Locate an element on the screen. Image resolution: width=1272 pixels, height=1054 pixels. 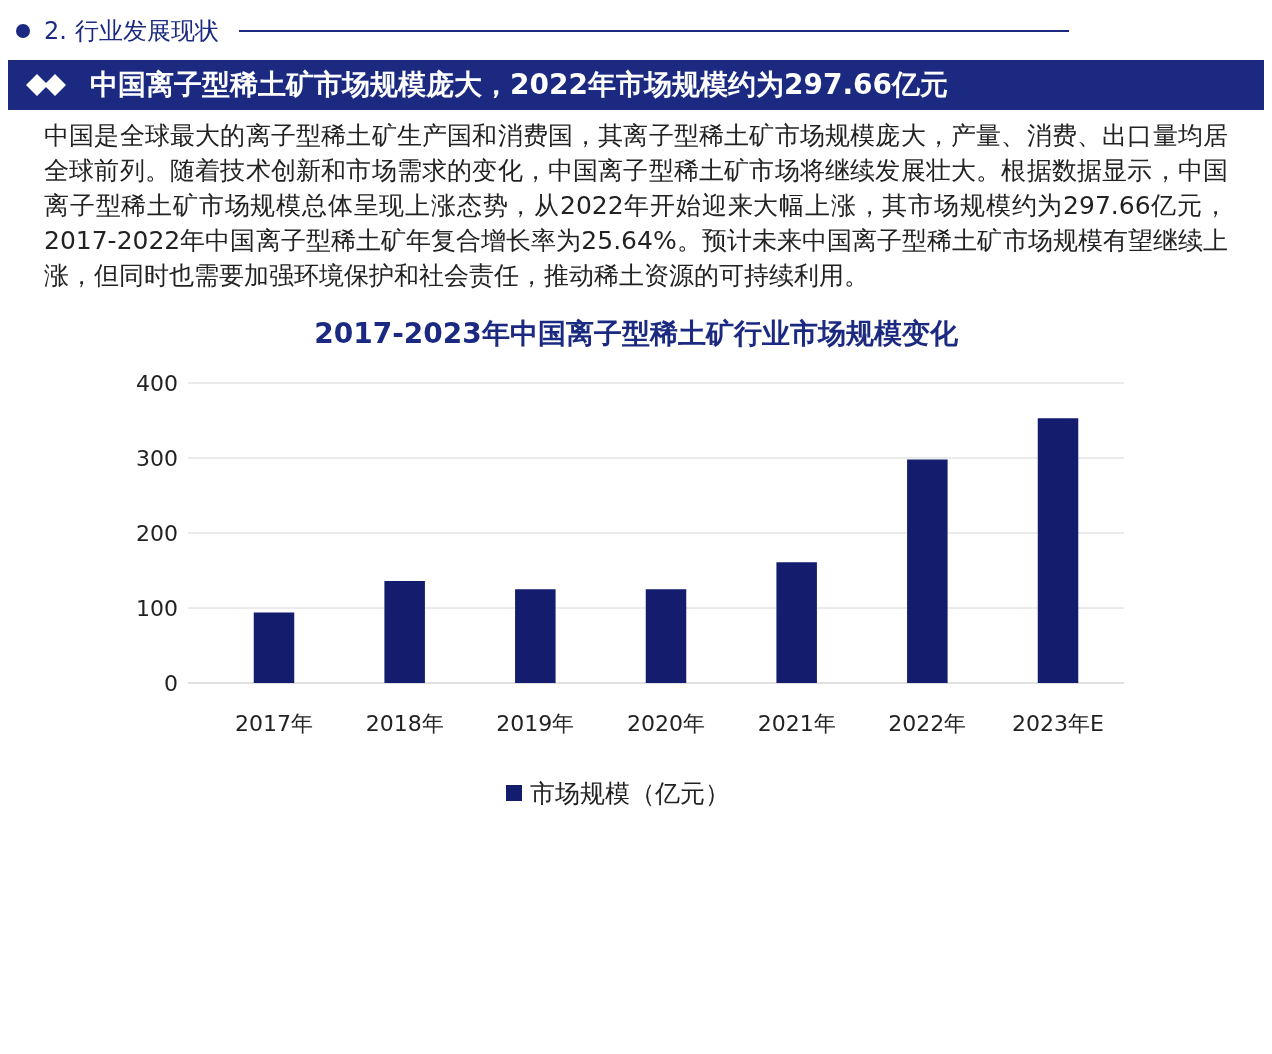
y-tick-label: 200 is located at coordinates (157, 533).